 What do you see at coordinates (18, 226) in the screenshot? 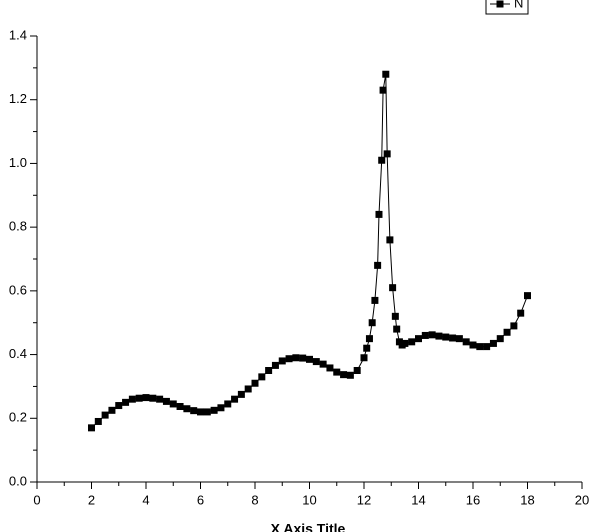
I see `y-tick-label: 0.8` at bounding box center [18, 226].